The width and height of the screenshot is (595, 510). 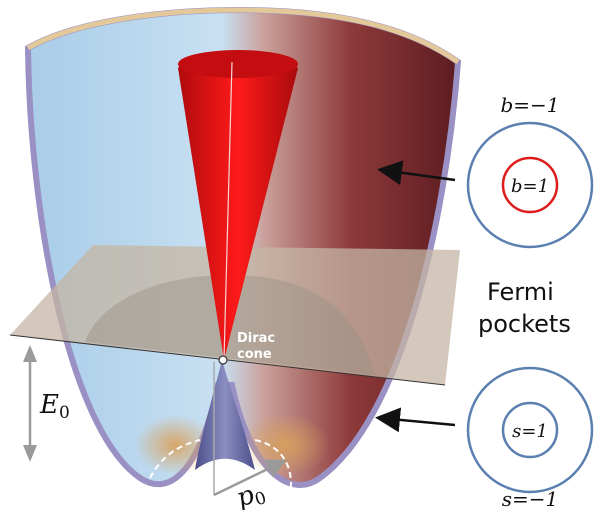 I want to click on s-outer-circle, so click(x=530, y=430).